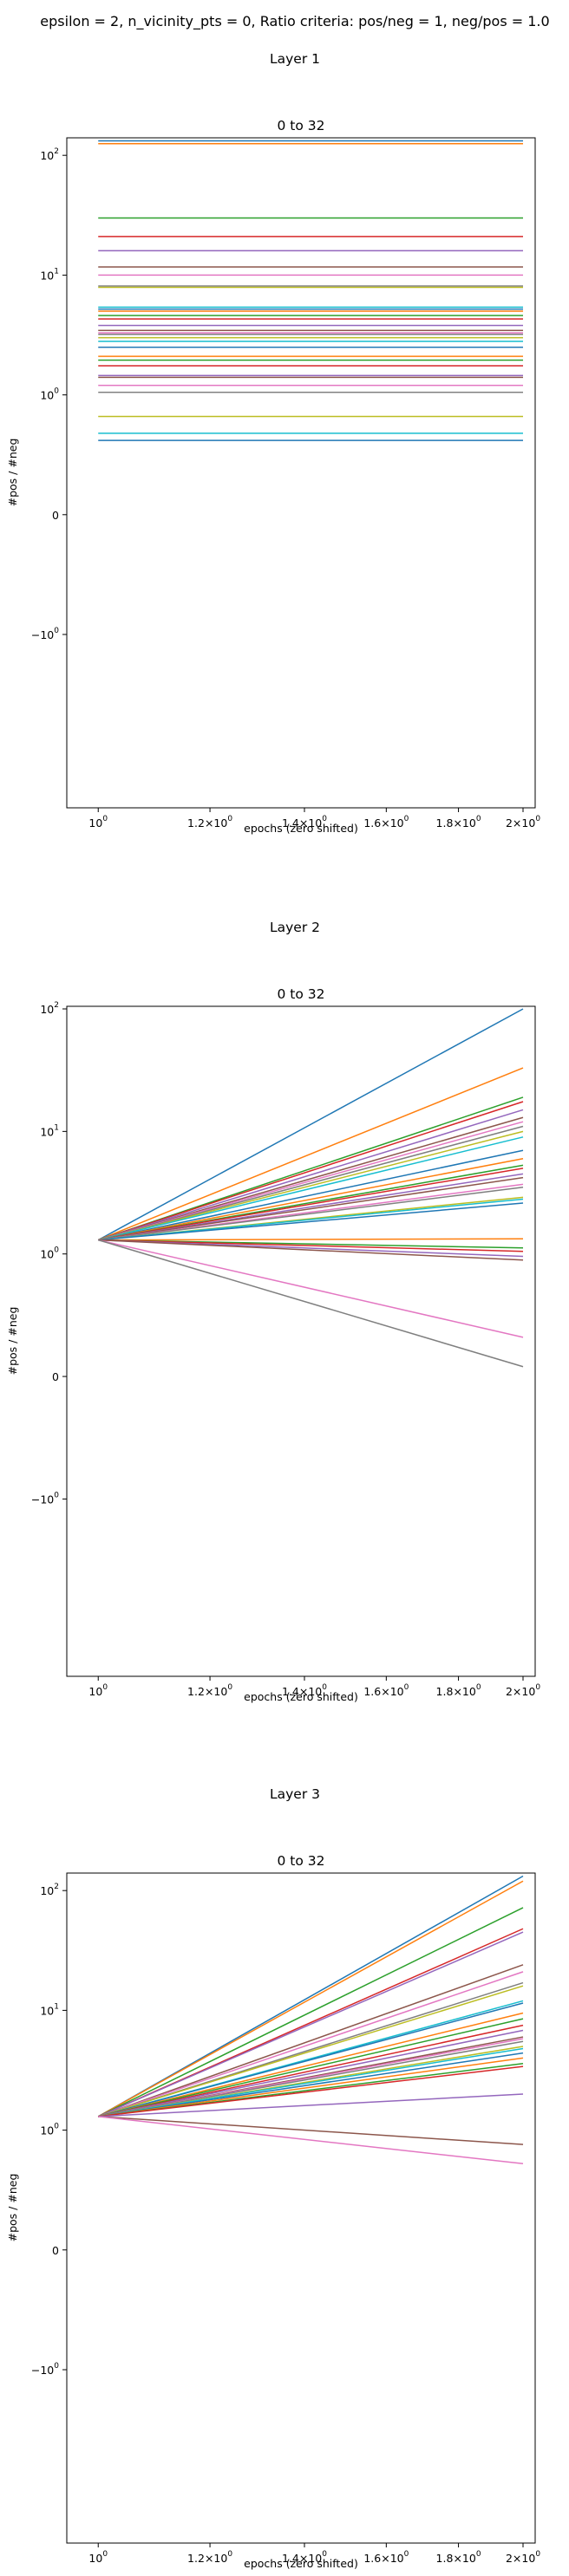  I want to click on layer2-y-tick-label: 10¹, so click(49, 1130).